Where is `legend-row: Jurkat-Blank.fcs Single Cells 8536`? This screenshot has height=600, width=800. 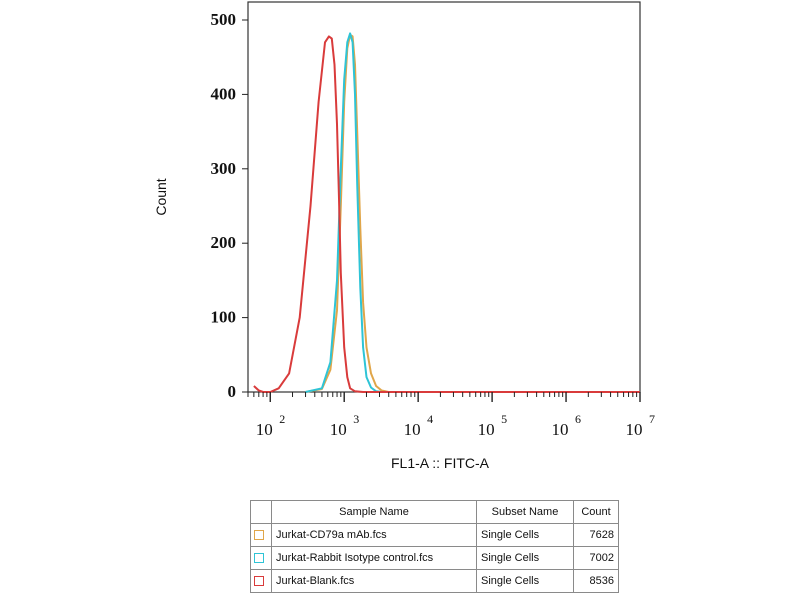
legend-row: Jurkat-Blank.fcs Single Cells 8536 is located at coordinates (434, 581).